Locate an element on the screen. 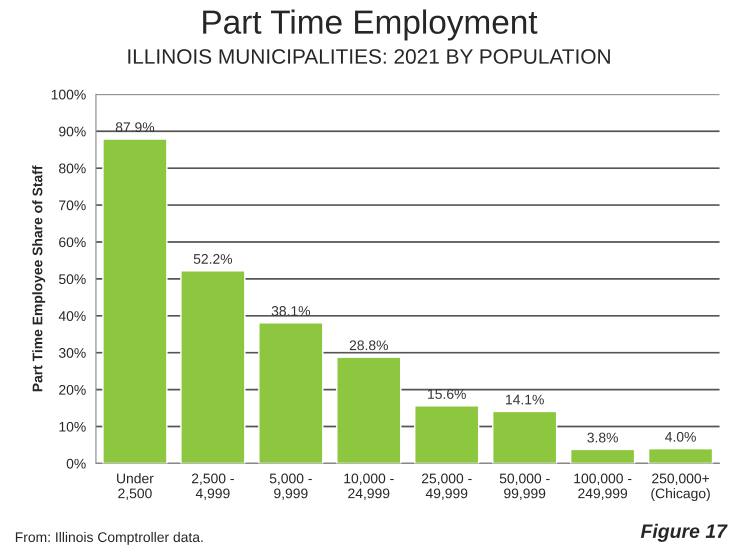  caption: Figure 17 is located at coordinates (684, 533).